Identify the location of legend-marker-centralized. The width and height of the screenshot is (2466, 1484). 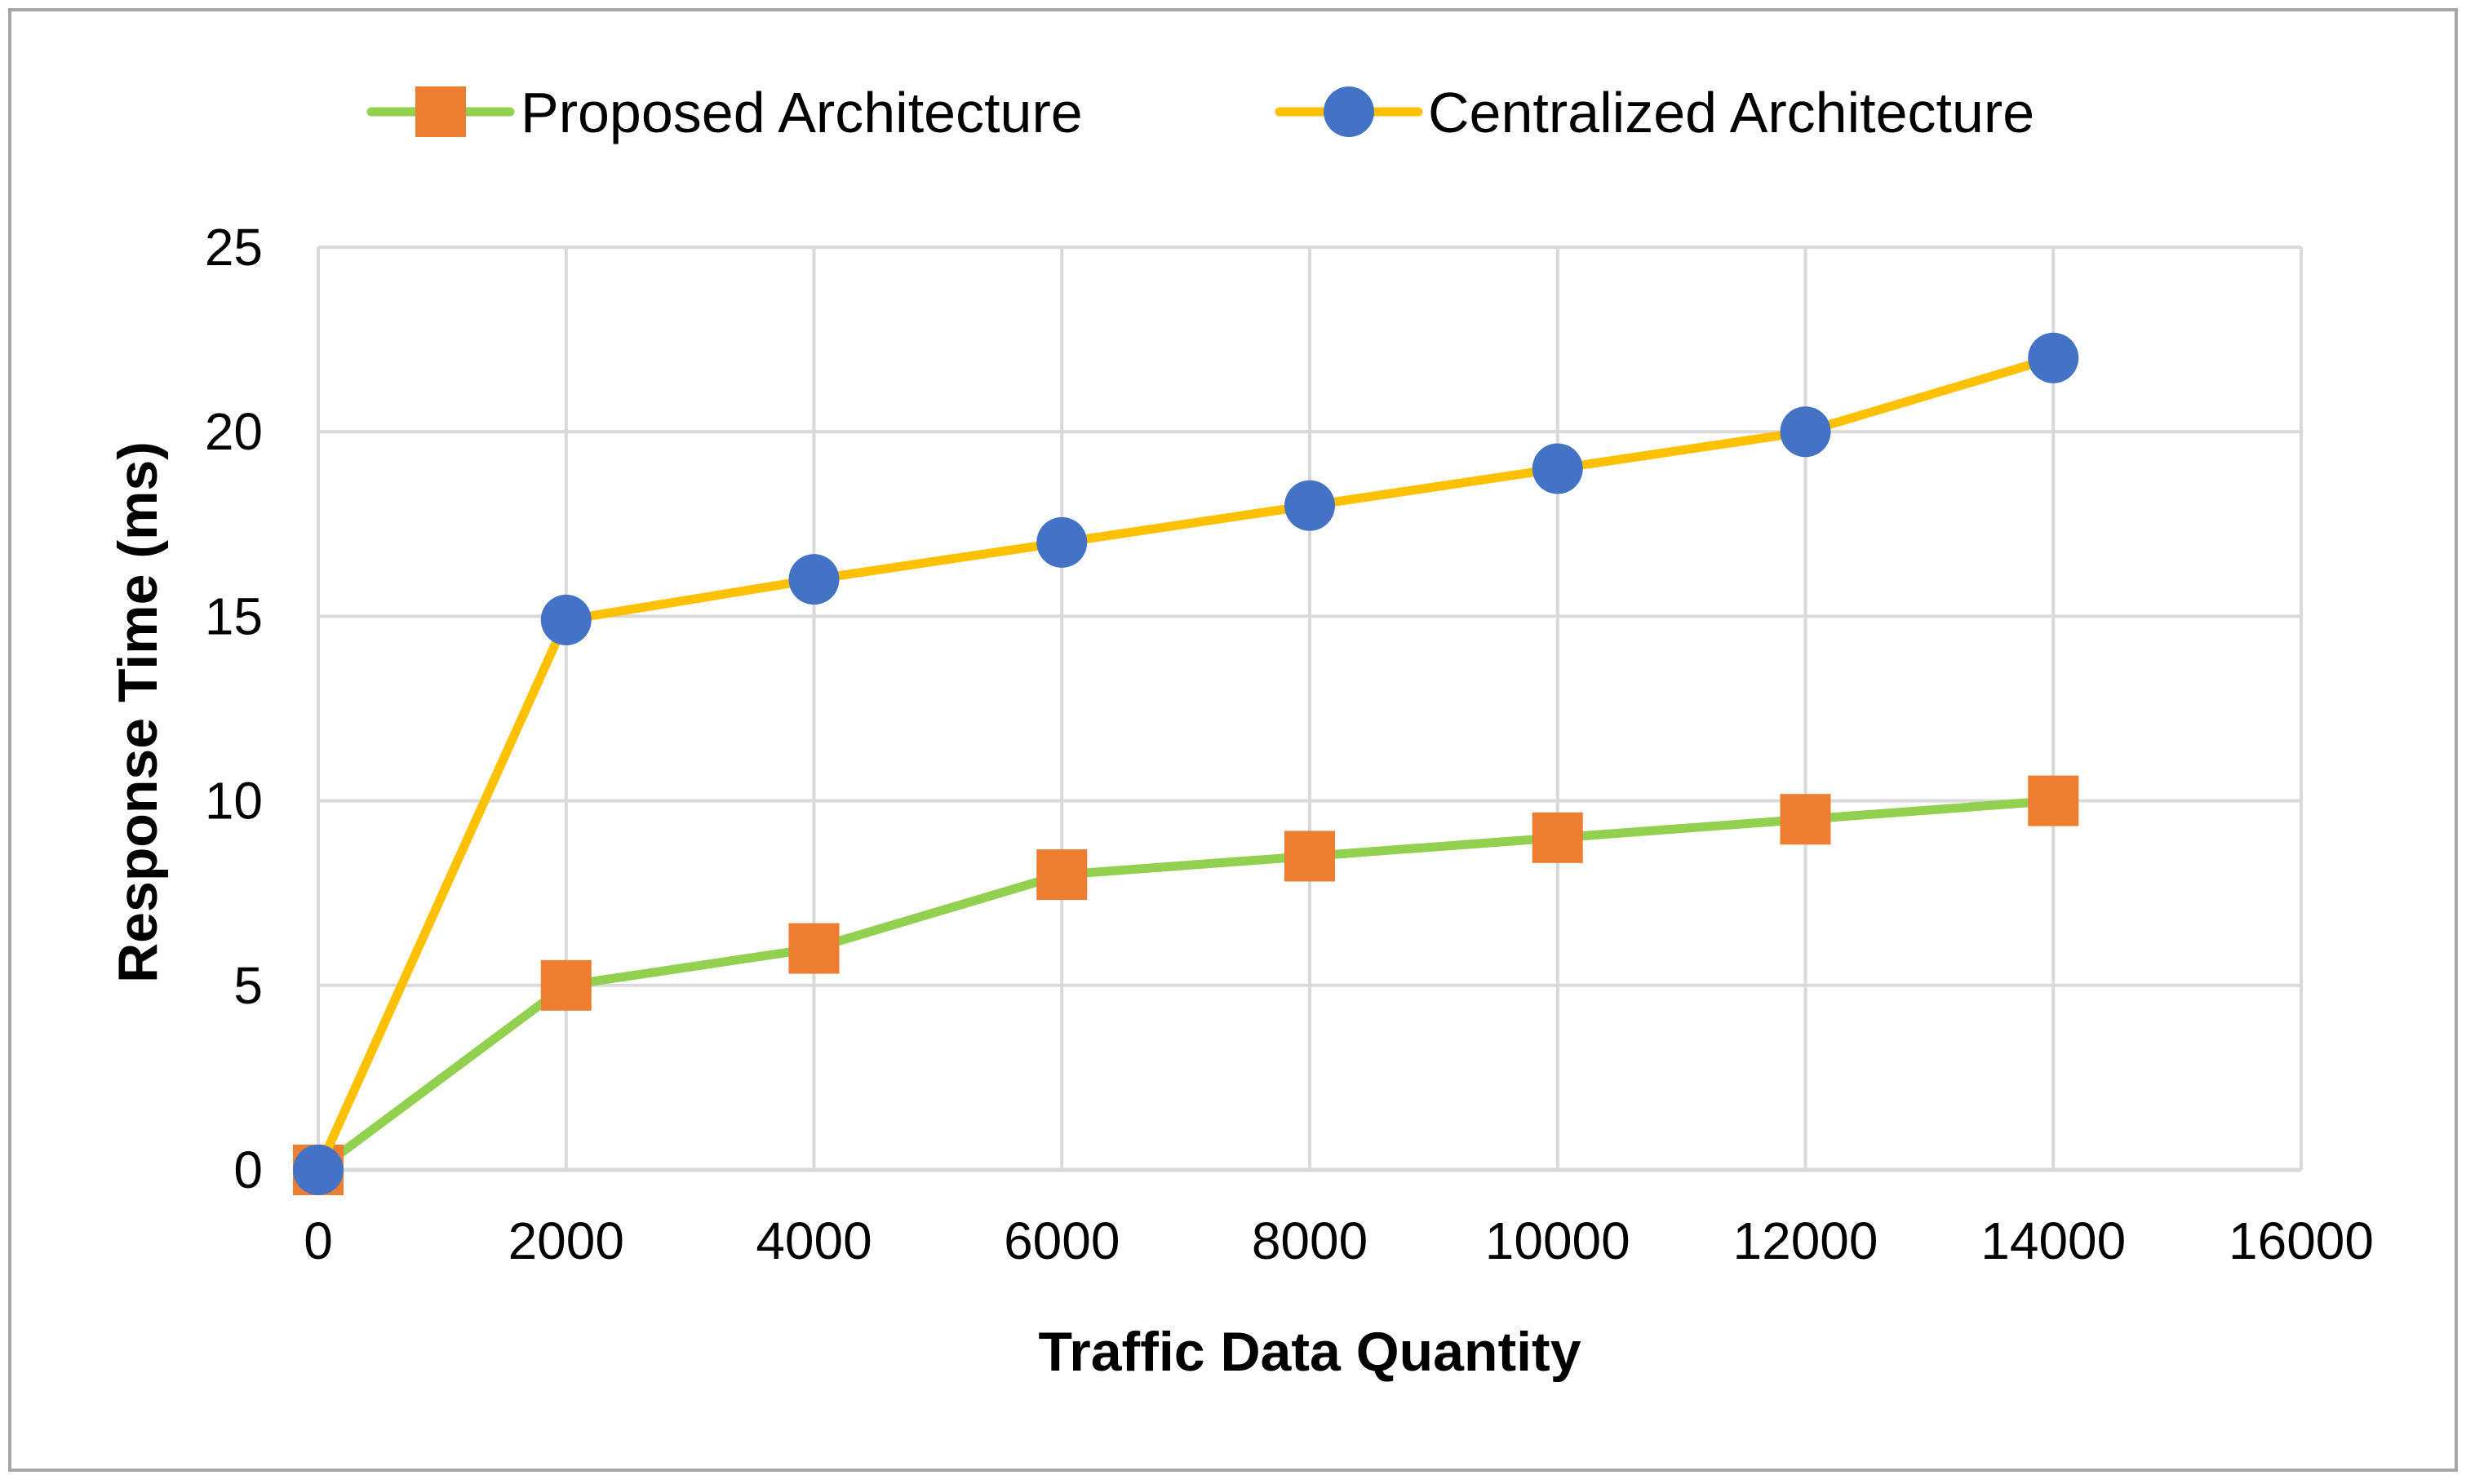
(1349, 111).